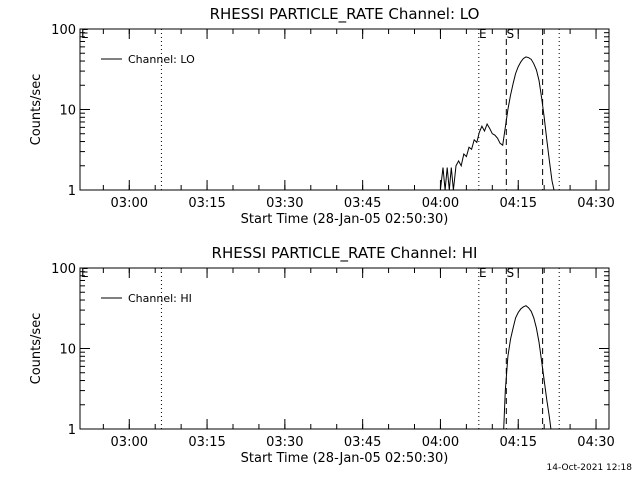  What do you see at coordinates (161, 59) in the screenshot?
I see `legend-label: Channel: LO` at bounding box center [161, 59].